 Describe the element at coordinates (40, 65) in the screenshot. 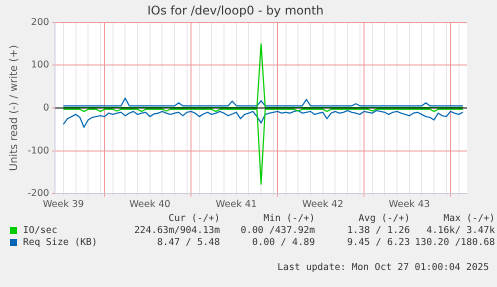

I see `y-tick-label: 100` at that location.